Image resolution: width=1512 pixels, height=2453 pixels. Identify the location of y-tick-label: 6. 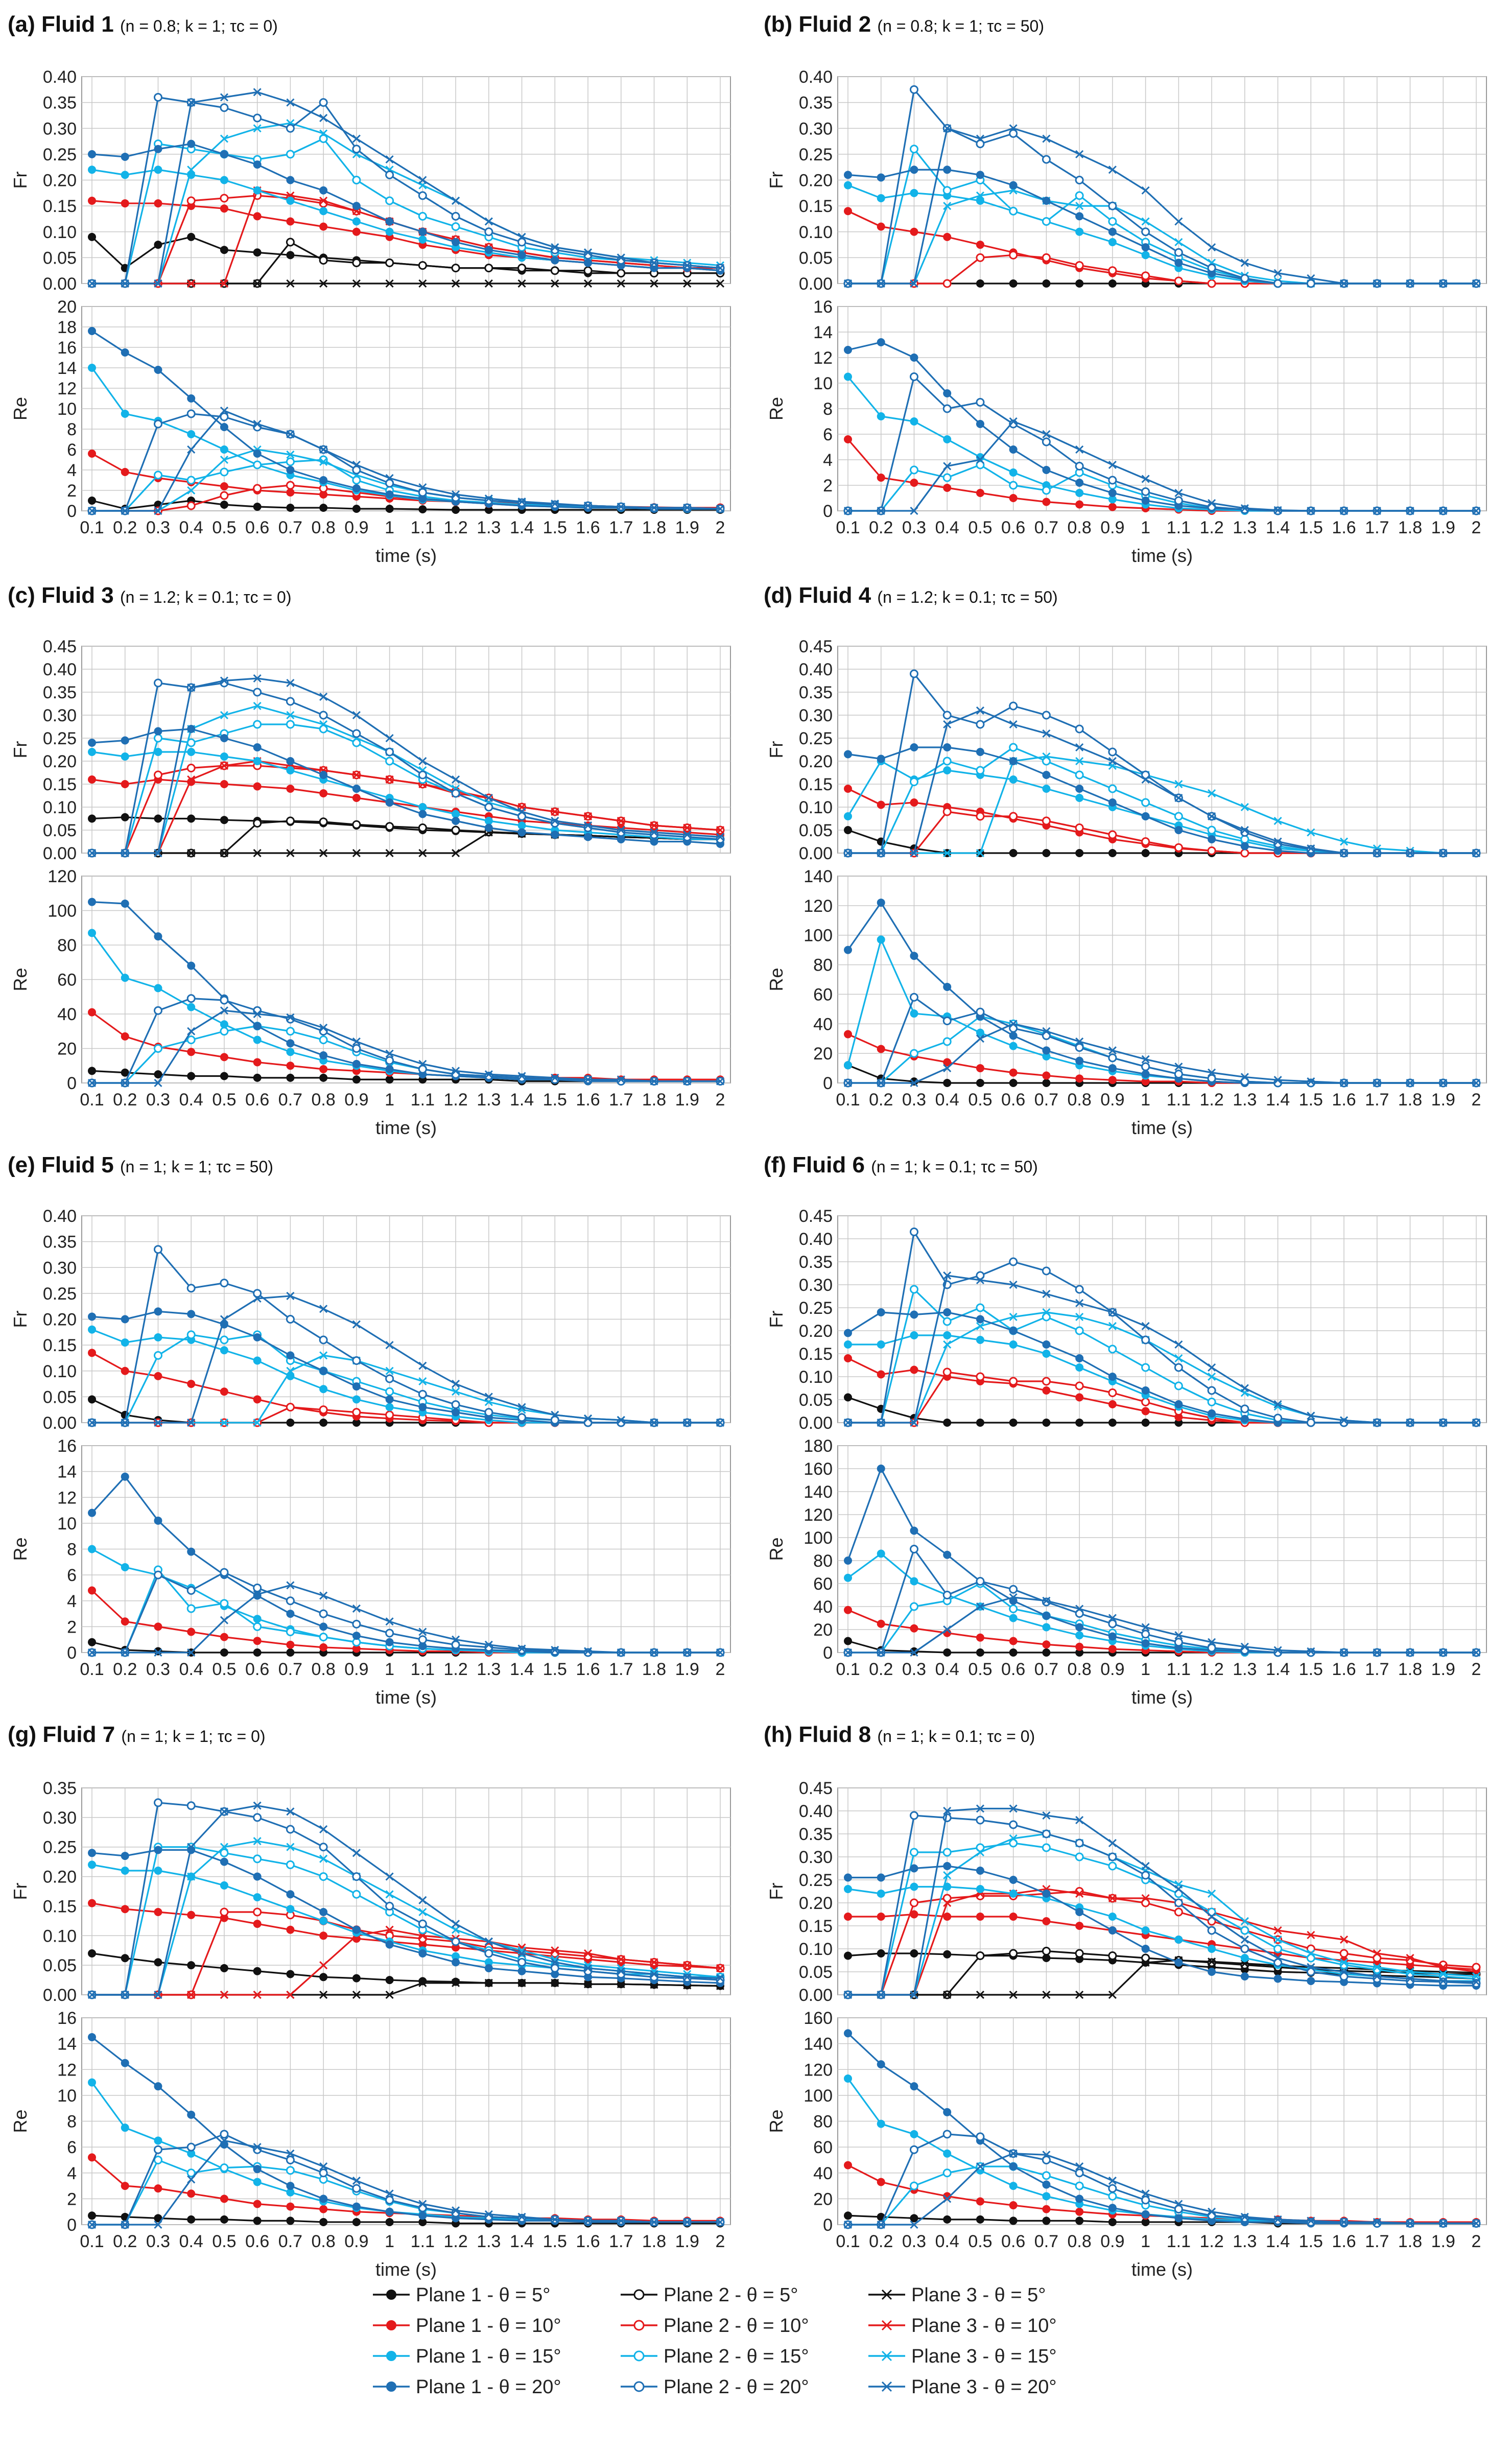
(72, 1576).